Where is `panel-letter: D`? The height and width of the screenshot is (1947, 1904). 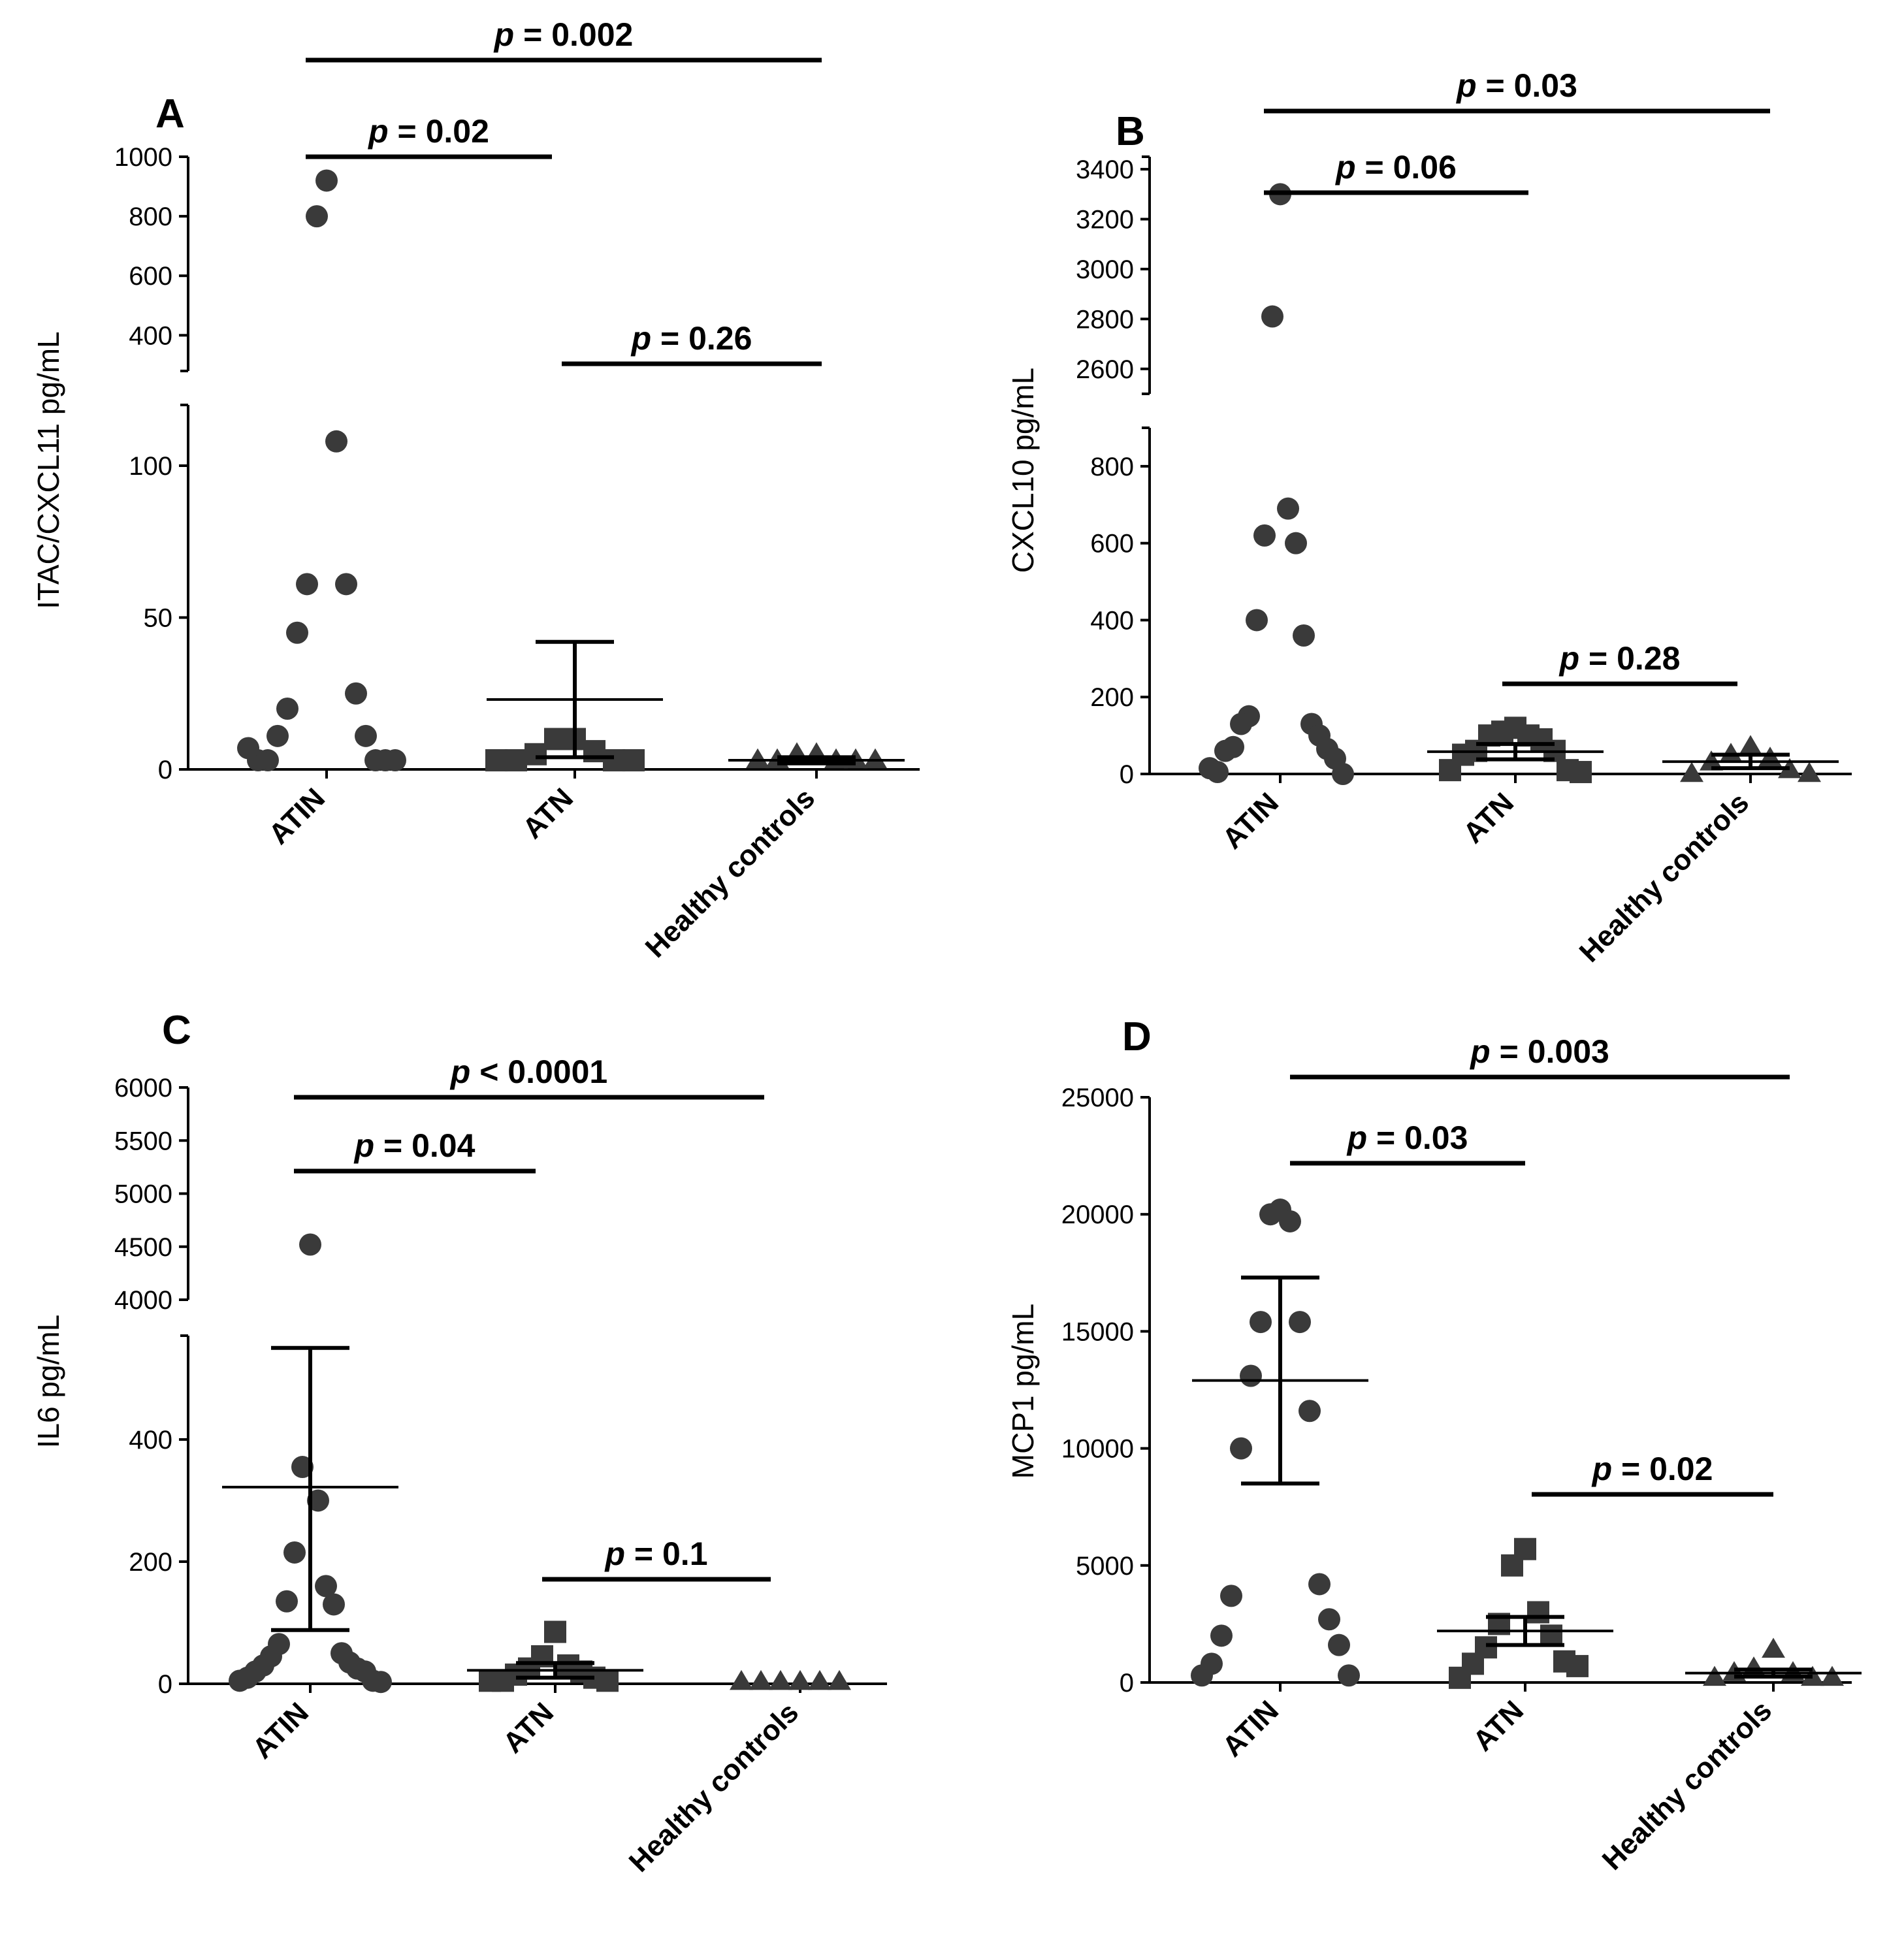 panel-letter: D is located at coordinates (1137, 1036).